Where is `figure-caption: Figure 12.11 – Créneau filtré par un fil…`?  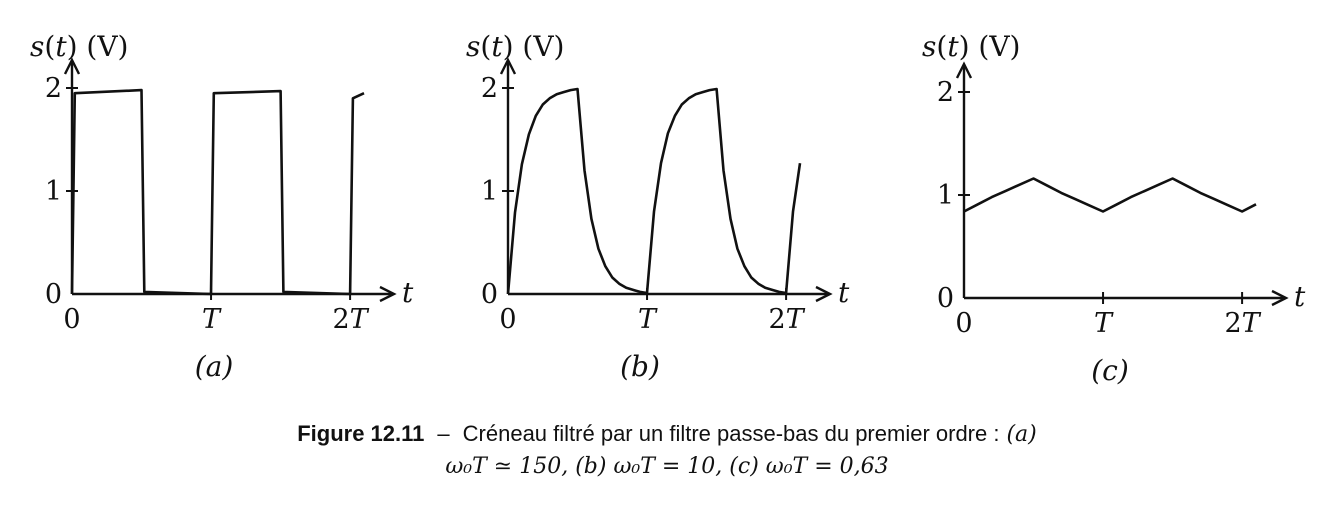 figure-caption: Figure 12.11 – Créneau filtré par un fil… is located at coordinates (667, 450).